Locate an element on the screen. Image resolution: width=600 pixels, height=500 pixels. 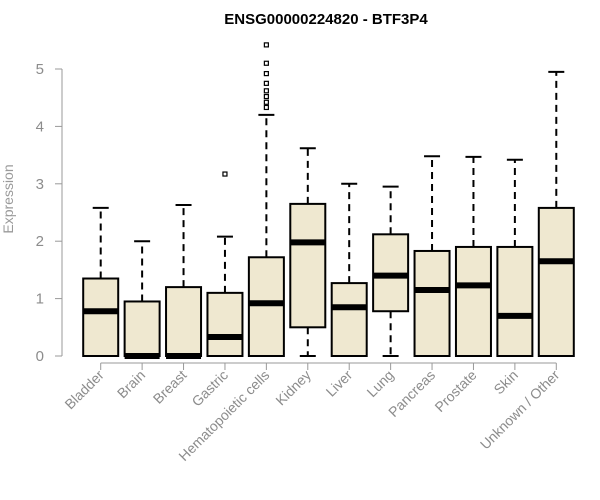
box-kidney is located at coordinates (308, 252).